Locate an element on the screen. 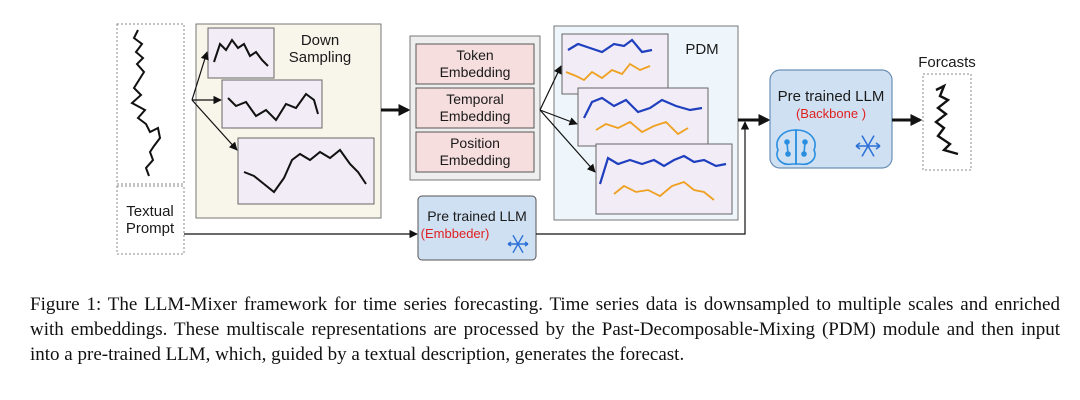 This screenshot has height=400, width=1080. backbone-llm-title: Pre trained LLM is located at coordinates (831, 96).